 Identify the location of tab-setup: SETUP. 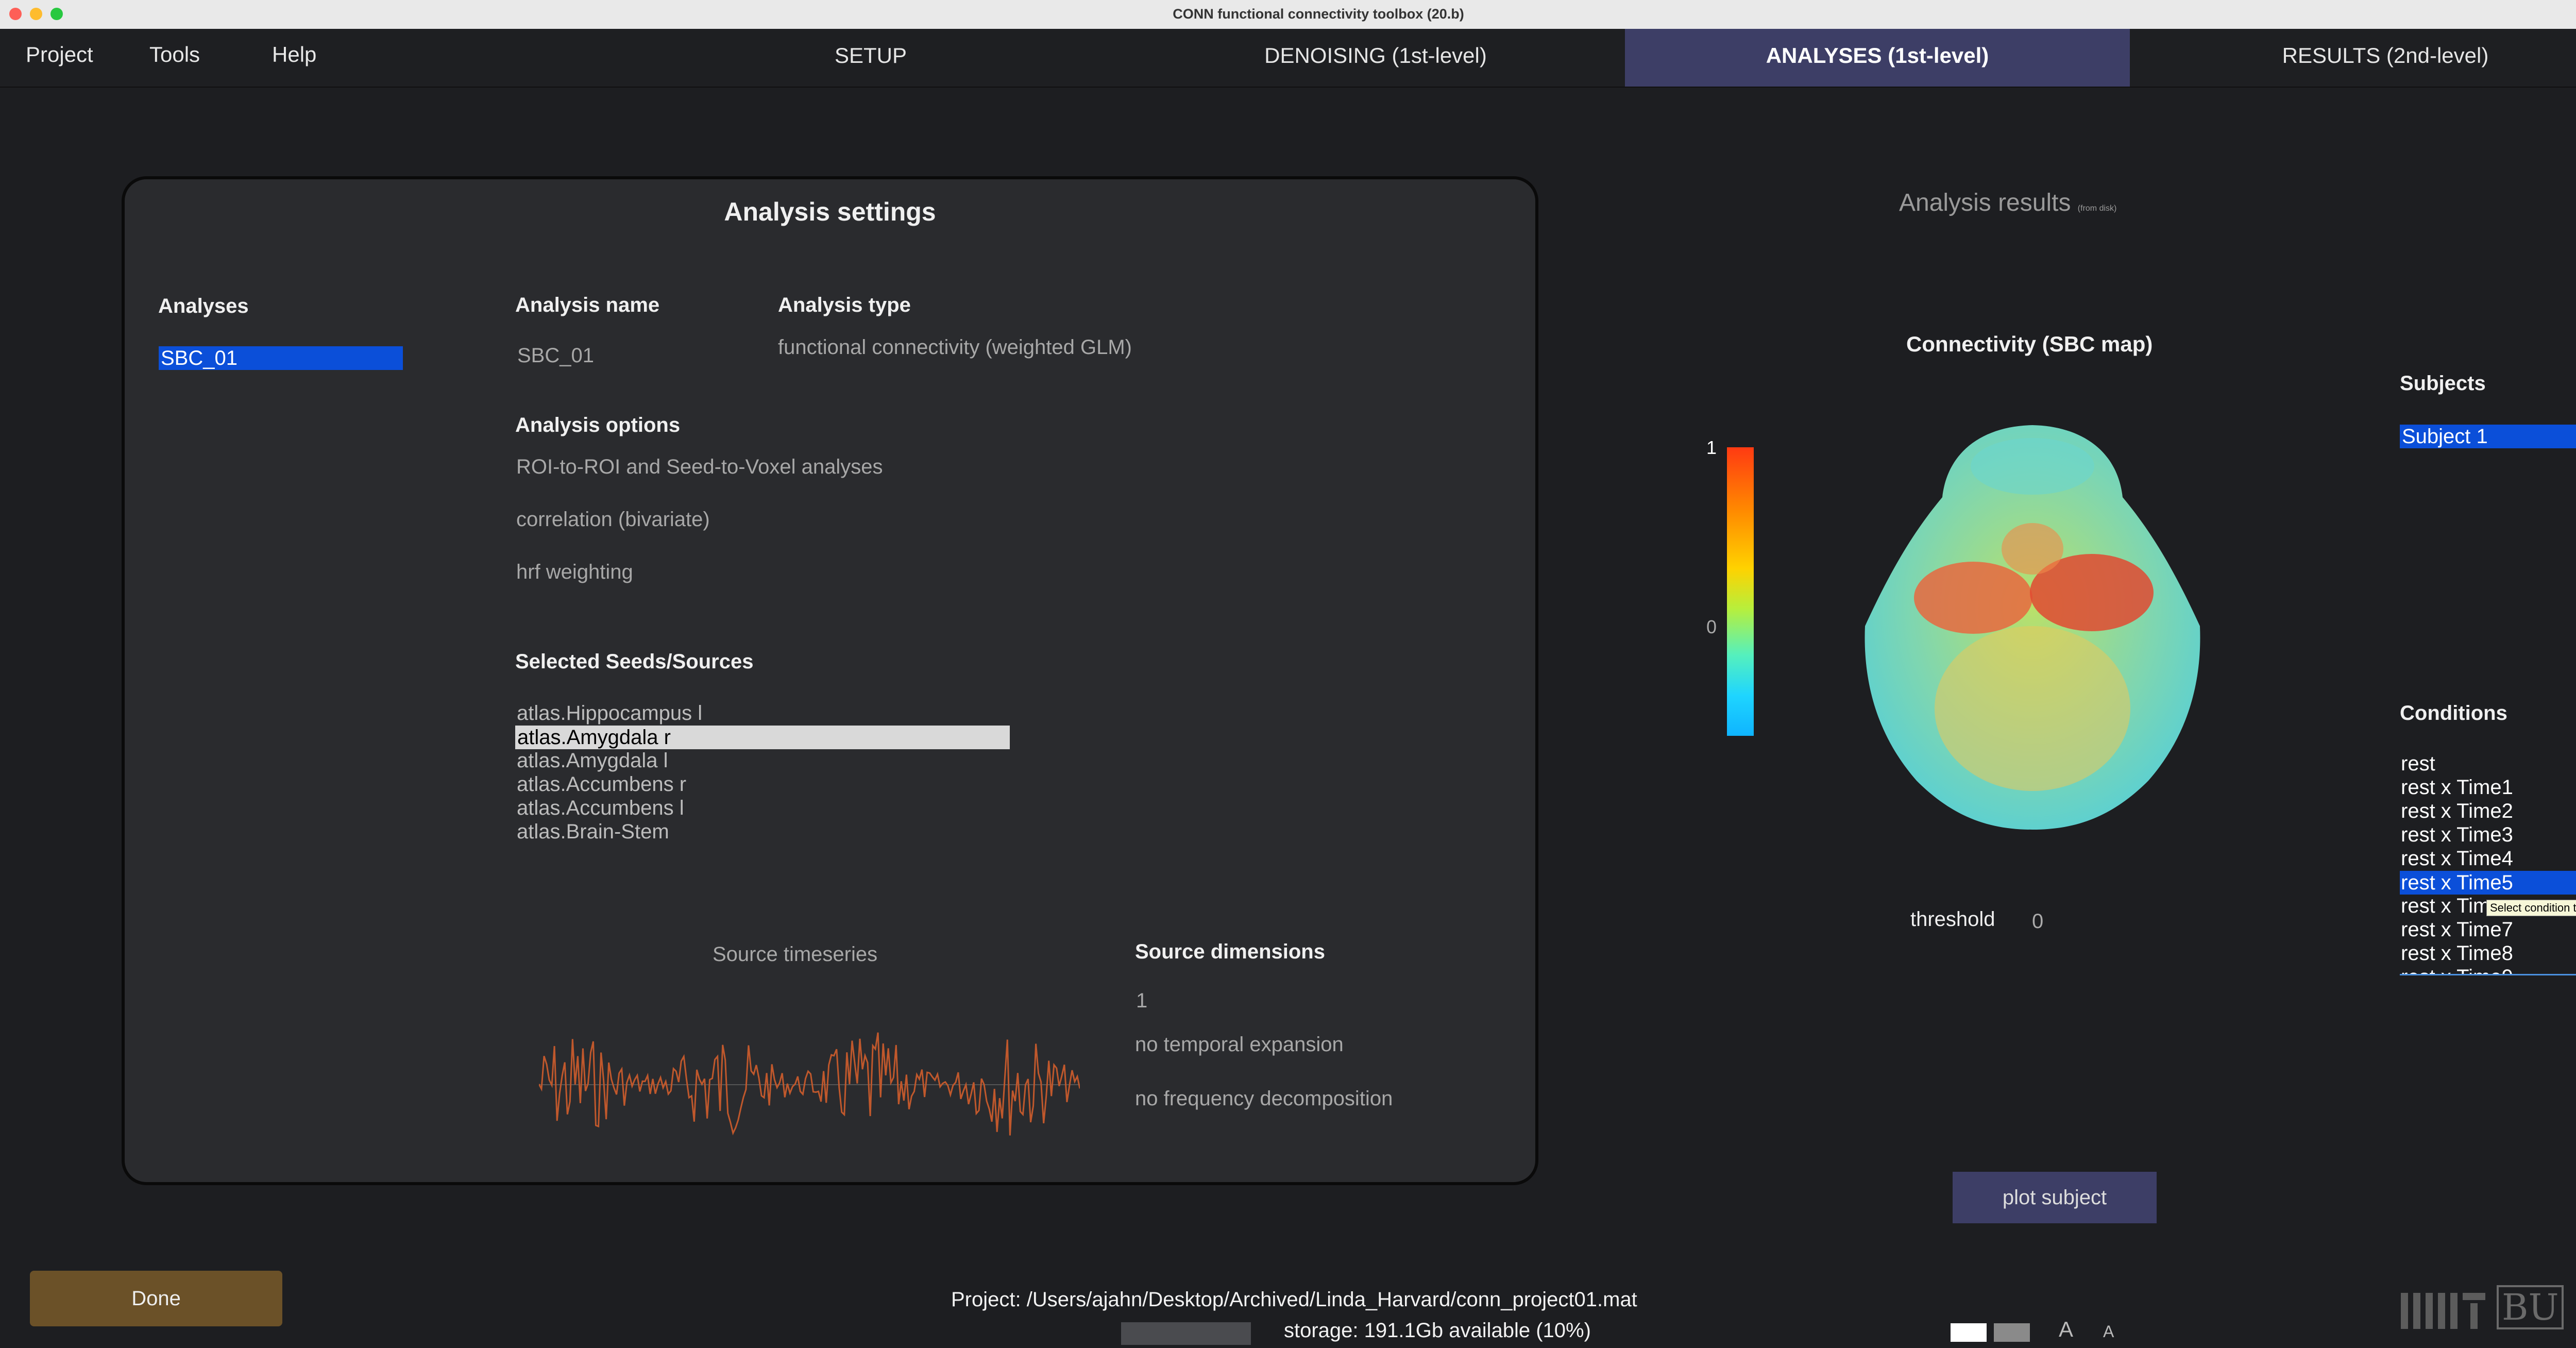
(870, 55).